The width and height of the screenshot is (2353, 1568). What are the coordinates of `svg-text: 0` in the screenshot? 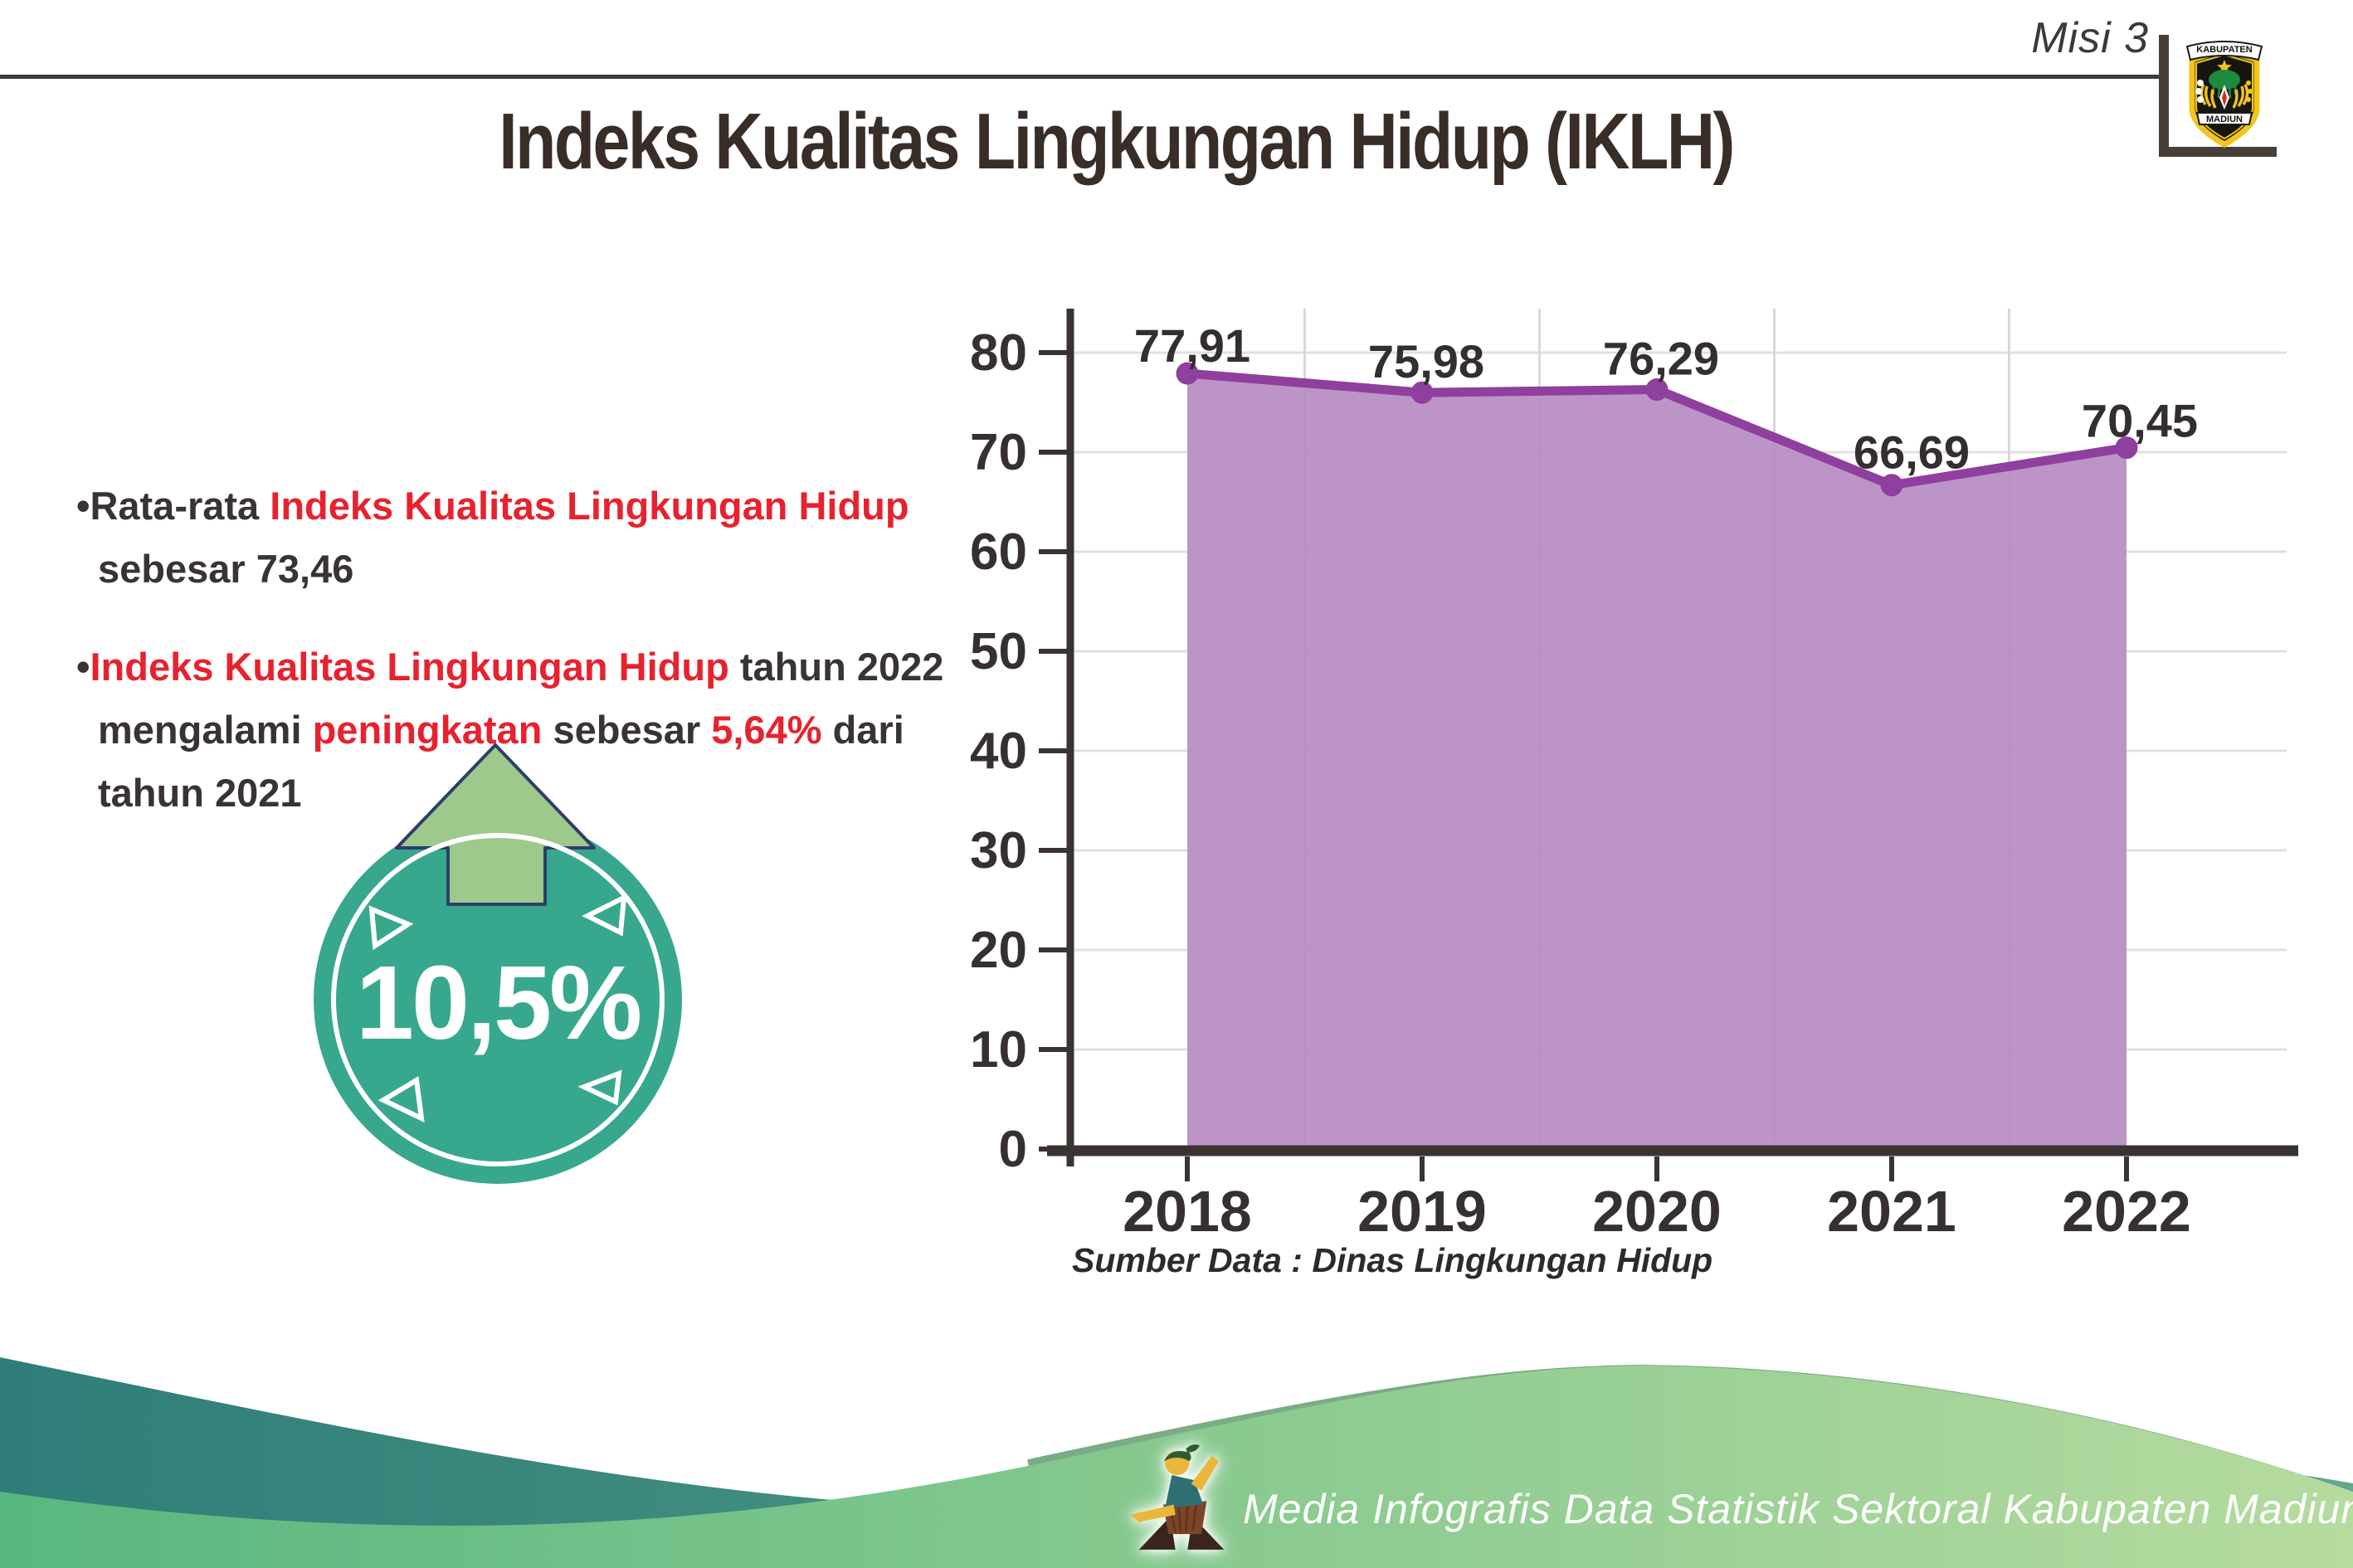 It's located at (1013, 1149).